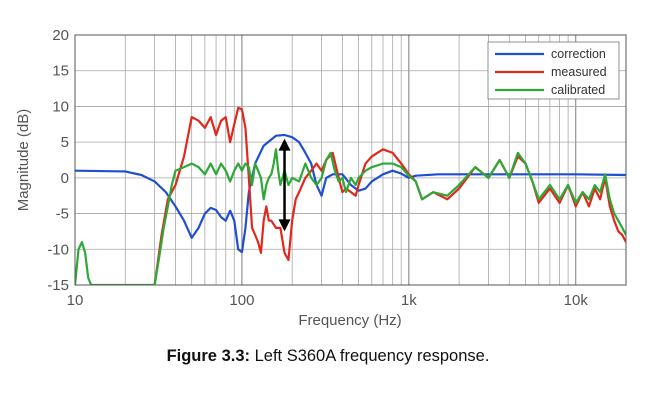  Describe the element at coordinates (372, 356) in the screenshot. I see `caption-text: Left S360A frequency response.` at that location.